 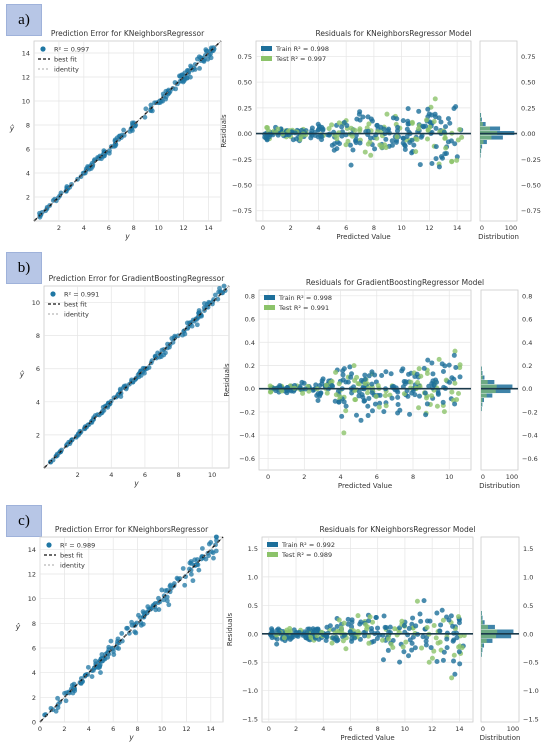 What do you see at coordinates (530, 459) in the screenshot?
I see `y-tick-label-right: −0.6` at bounding box center [530, 459].